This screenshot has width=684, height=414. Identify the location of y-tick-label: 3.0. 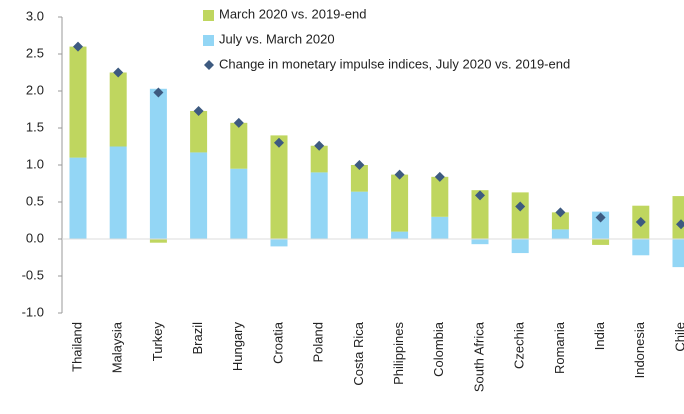
(35, 15).